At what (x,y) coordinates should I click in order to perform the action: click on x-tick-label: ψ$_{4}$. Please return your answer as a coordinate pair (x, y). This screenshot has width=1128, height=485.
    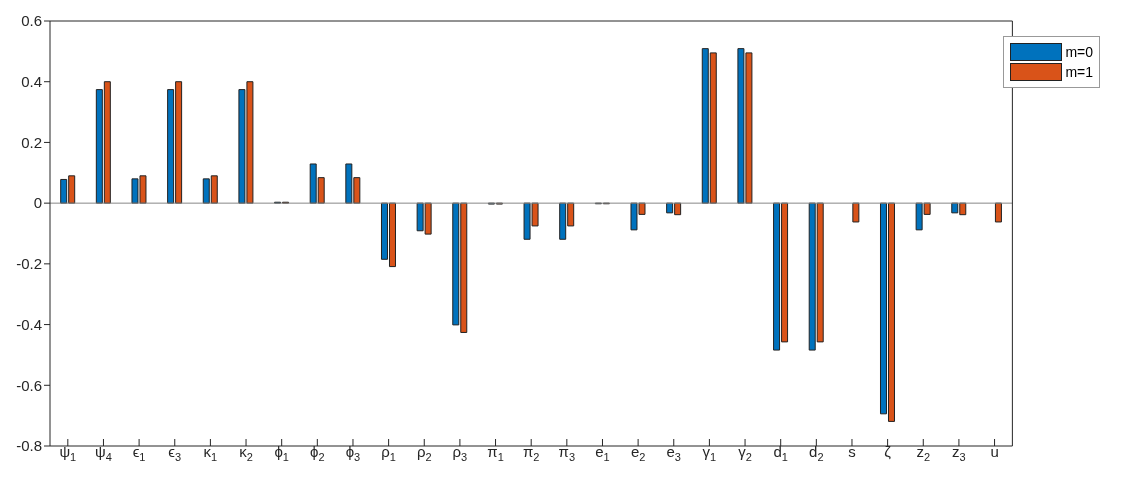
    Looking at the image, I should click on (103, 453).